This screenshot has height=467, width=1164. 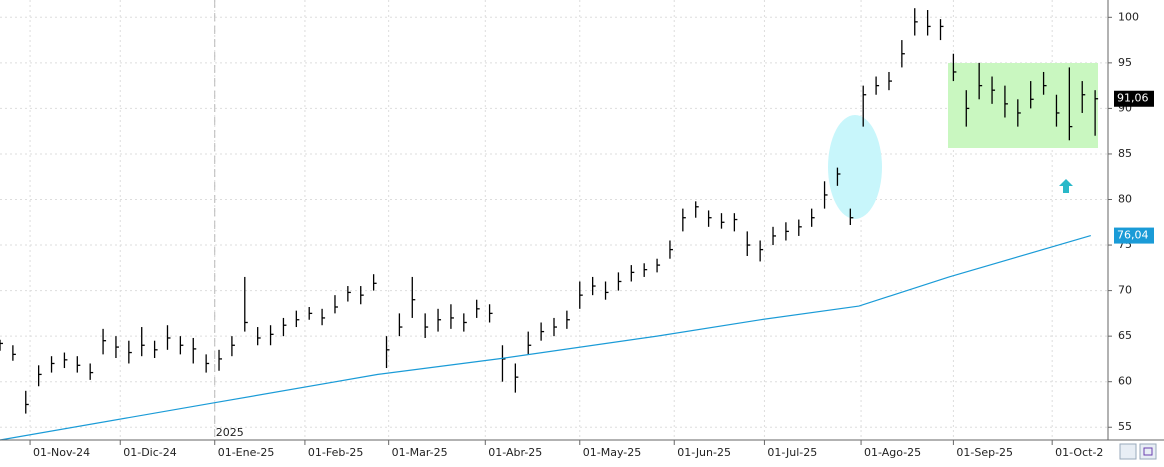 What do you see at coordinates (1125, 62) in the screenshot?
I see `y-tick-label: 95` at bounding box center [1125, 62].